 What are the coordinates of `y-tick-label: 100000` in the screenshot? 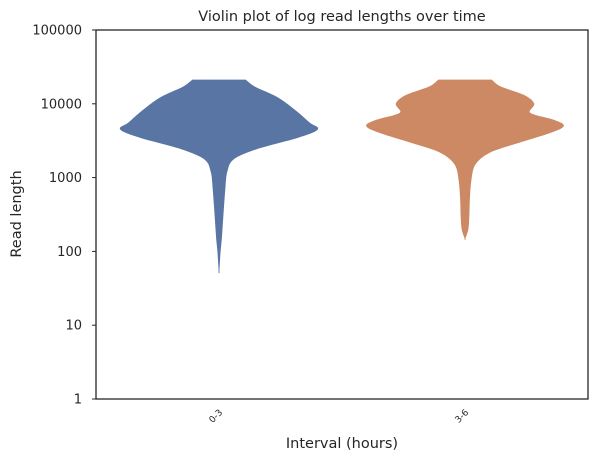 It's located at (57, 31).